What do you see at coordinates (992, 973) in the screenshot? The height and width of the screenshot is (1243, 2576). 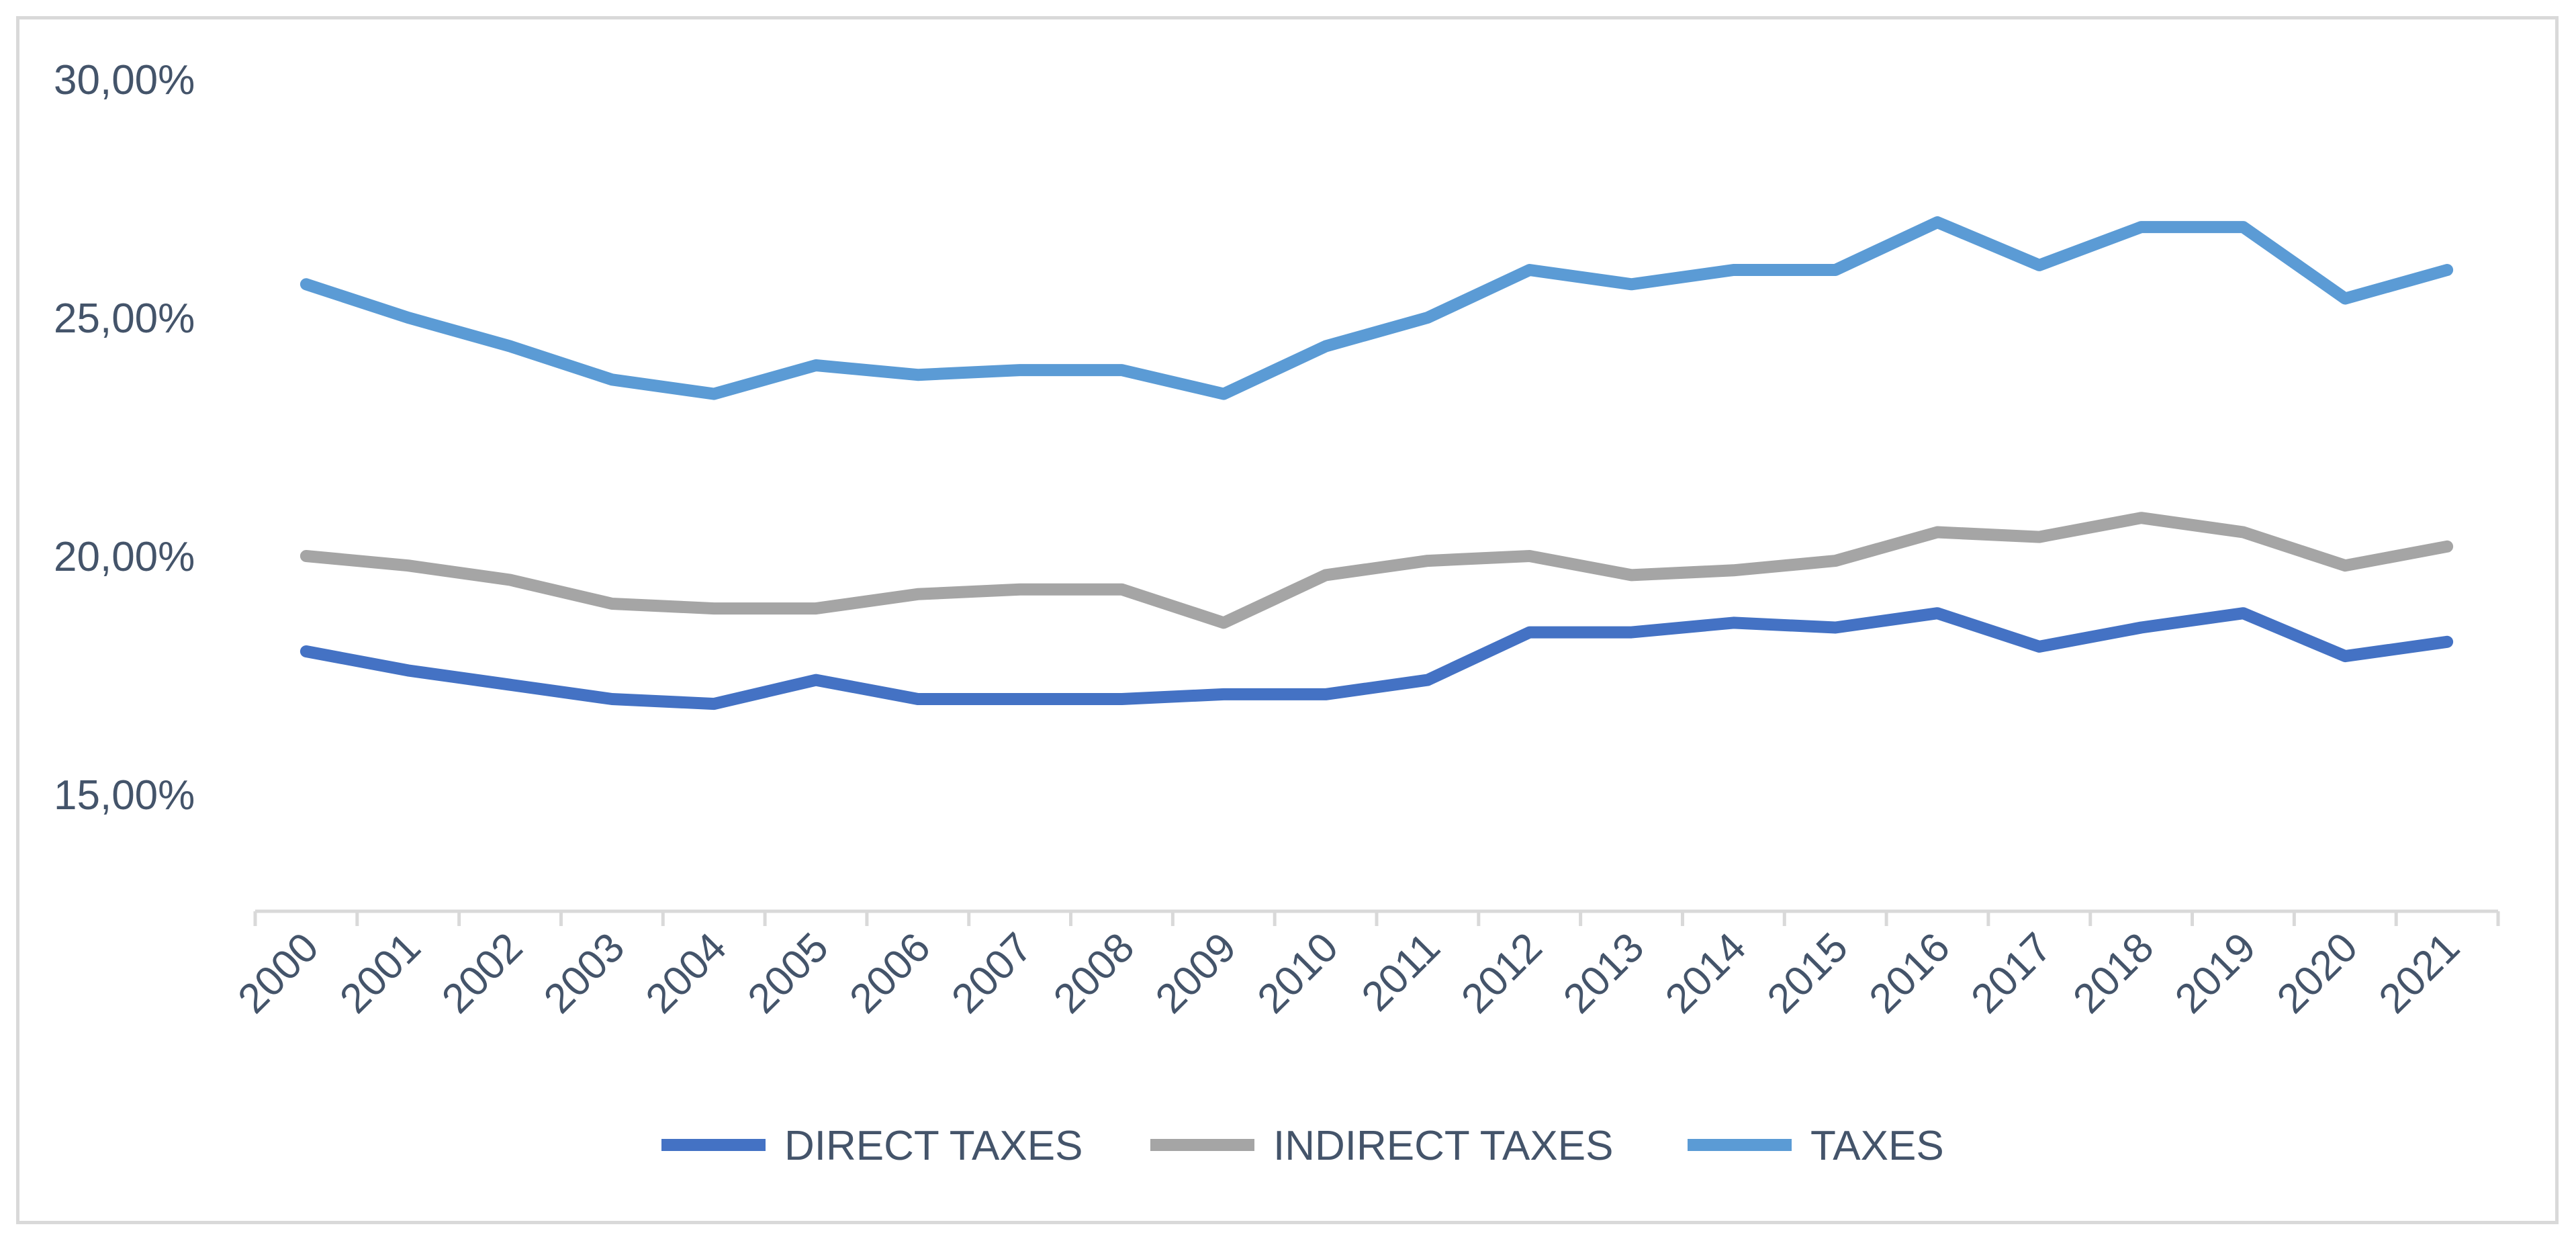 I see `x-tick-label: 2007` at bounding box center [992, 973].